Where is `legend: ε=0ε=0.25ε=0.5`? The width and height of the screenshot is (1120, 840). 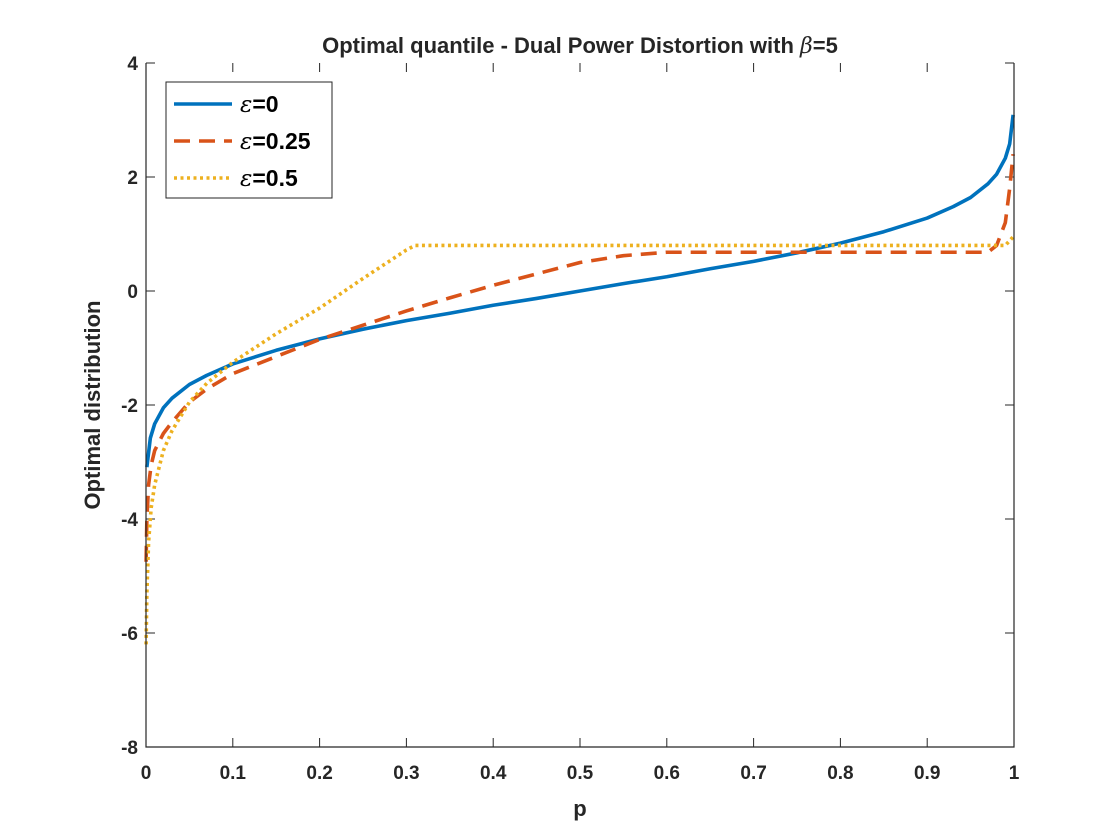 legend: ε=0ε=0.25ε=0.5 is located at coordinates (249, 140).